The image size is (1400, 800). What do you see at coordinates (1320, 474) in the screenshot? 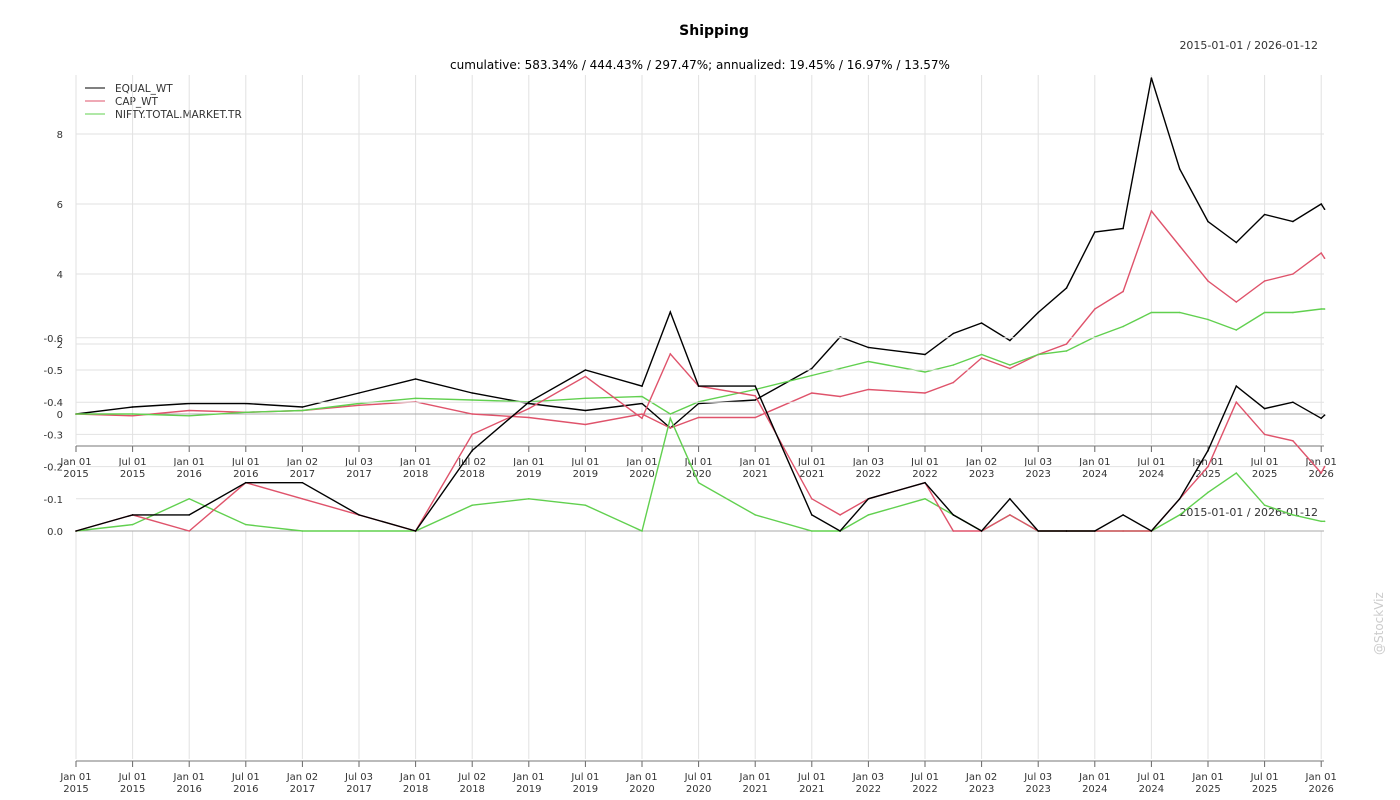
I see `x-tick-label: 2026` at bounding box center [1320, 474].